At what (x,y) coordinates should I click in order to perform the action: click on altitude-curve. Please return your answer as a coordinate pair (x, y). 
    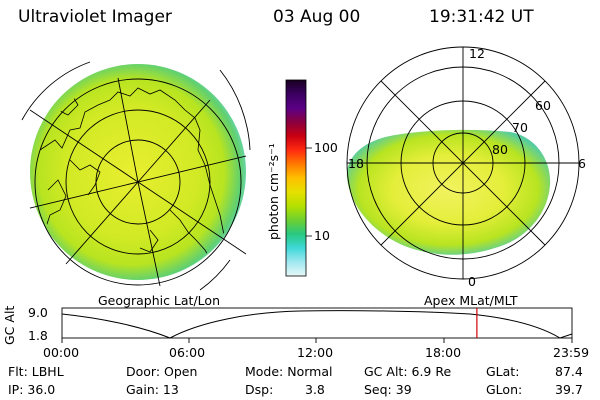
    Looking at the image, I should click on (317, 324).